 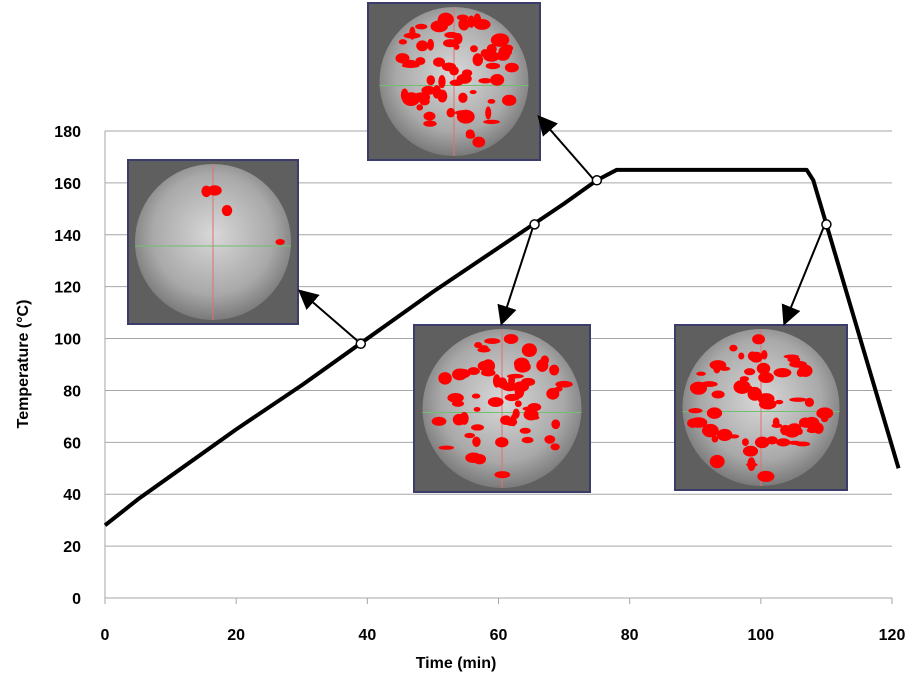 What do you see at coordinates (67, 184) in the screenshot?
I see `y-tick-label: 160` at bounding box center [67, 184].